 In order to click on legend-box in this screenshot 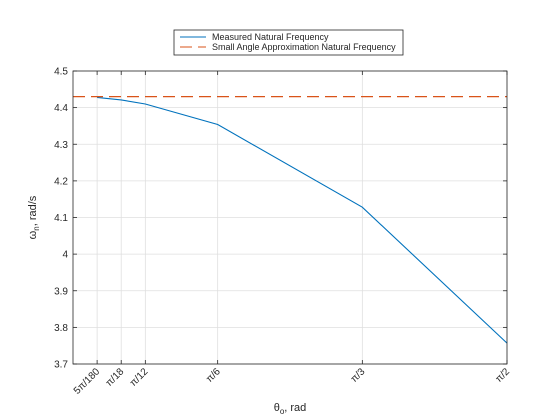, I will do `click(288, 42)`.